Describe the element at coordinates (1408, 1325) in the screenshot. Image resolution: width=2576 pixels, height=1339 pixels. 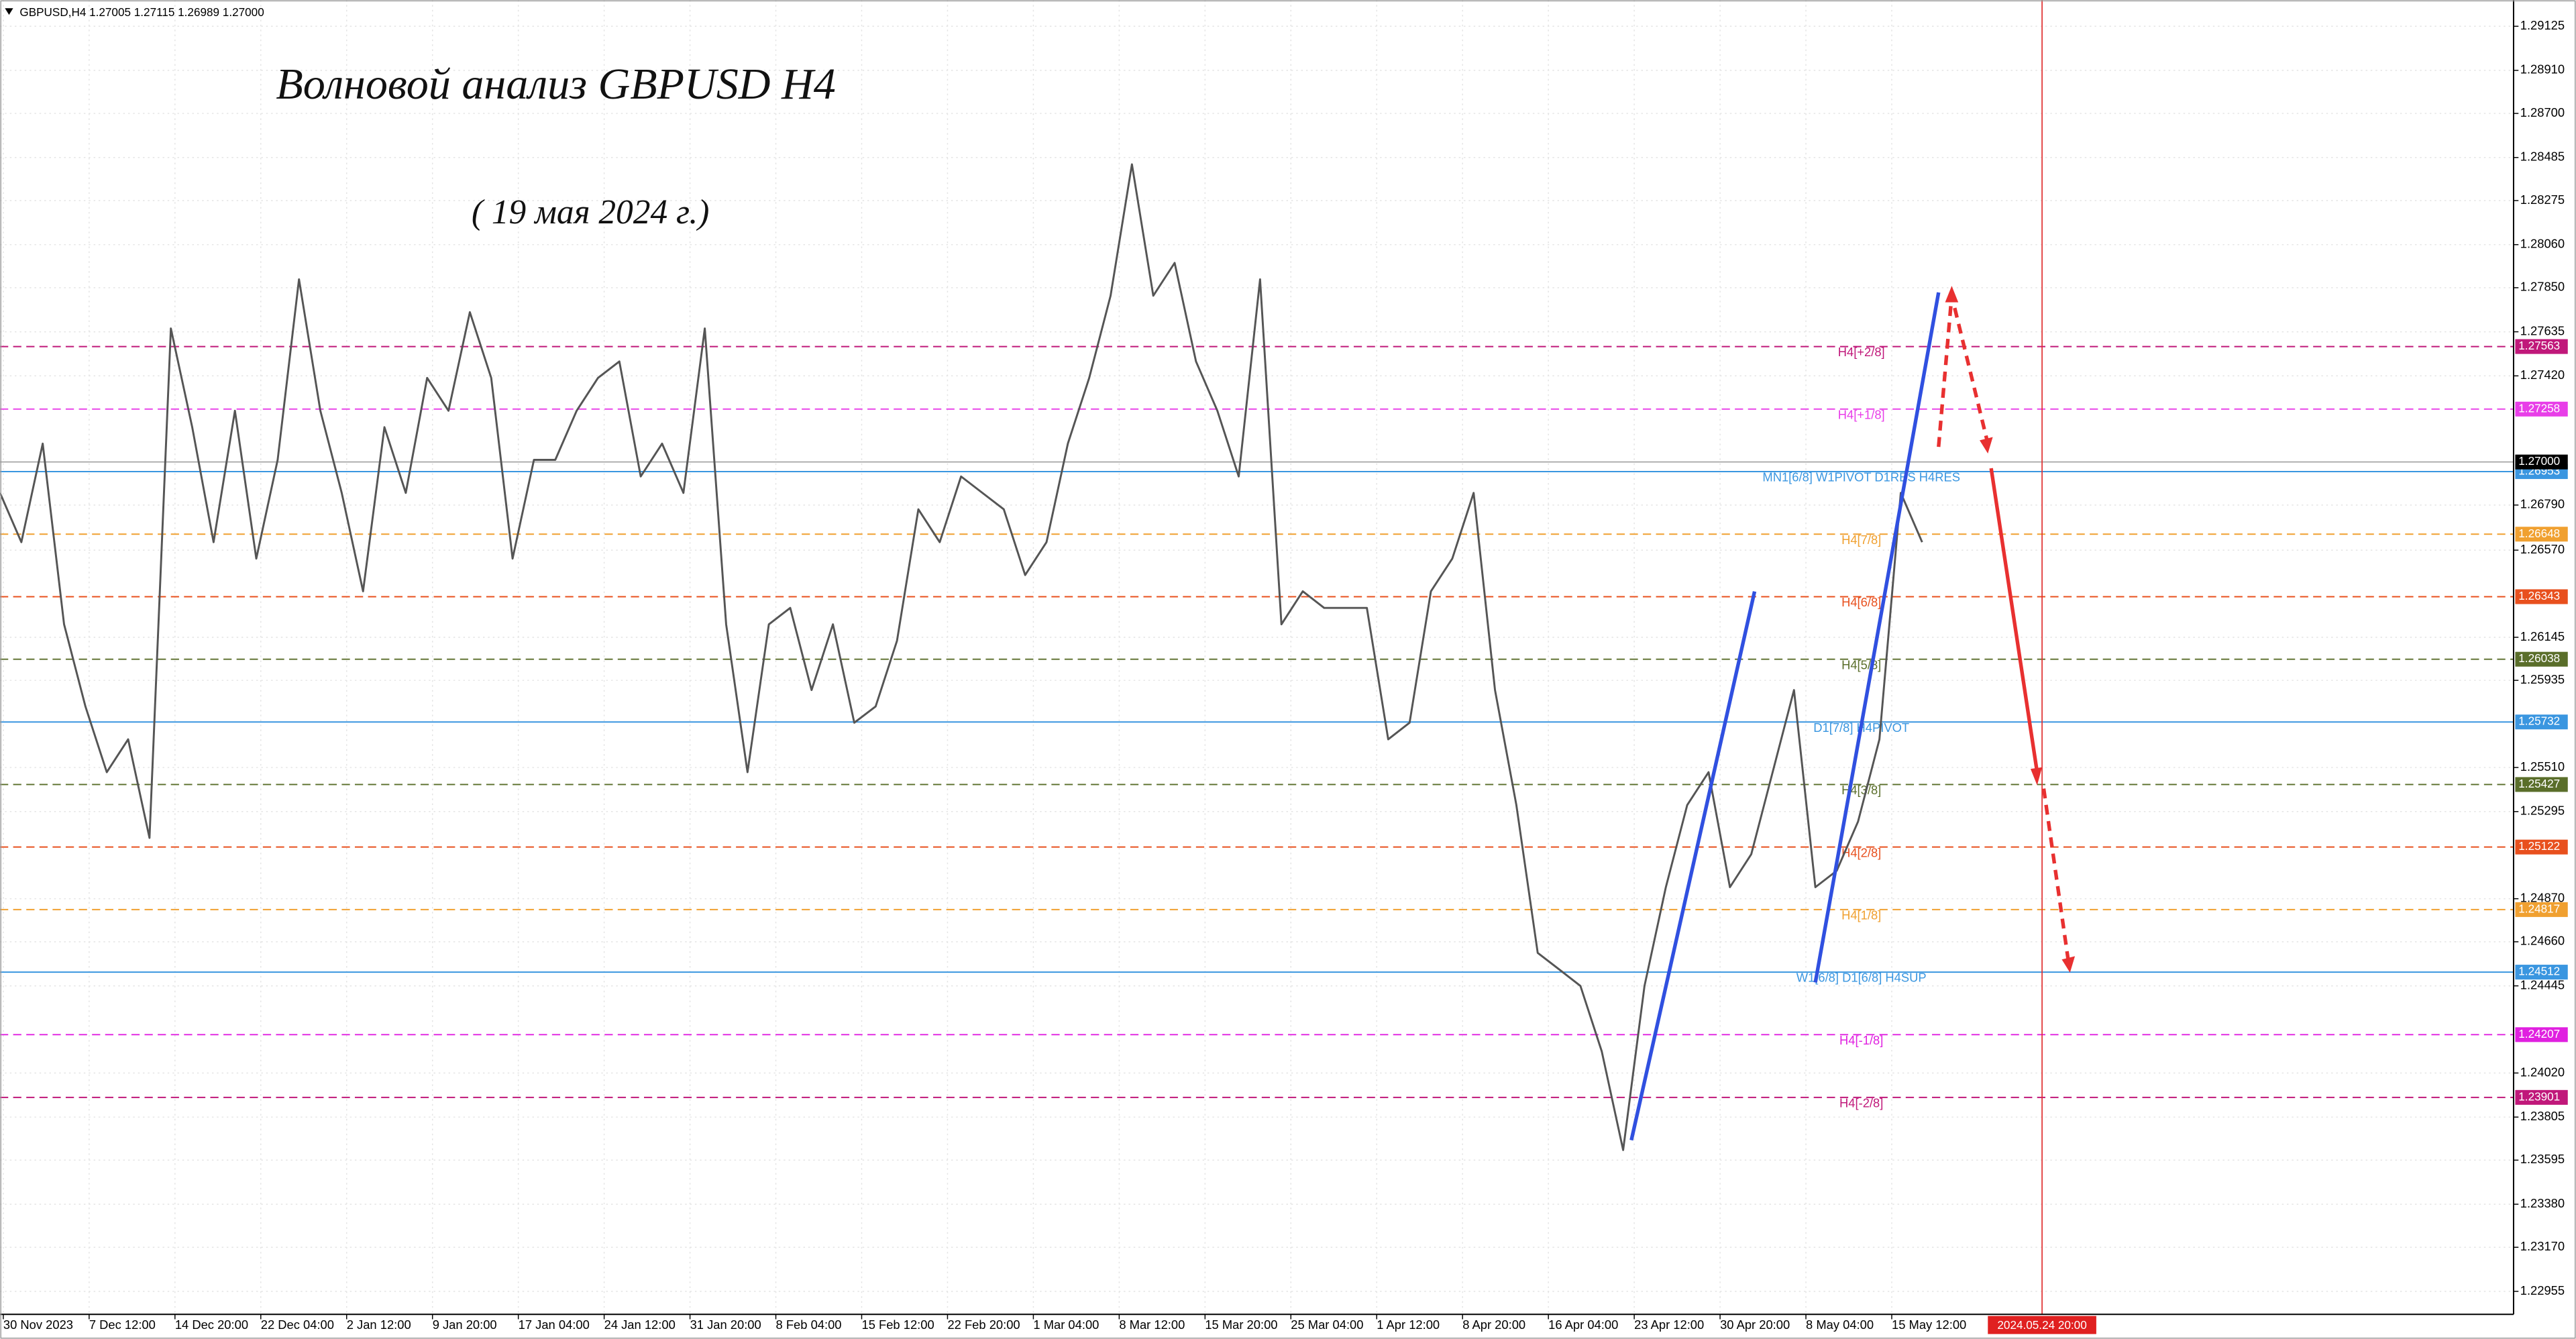
I see `x-tick-label: 1 Apr 12:00` at that location.